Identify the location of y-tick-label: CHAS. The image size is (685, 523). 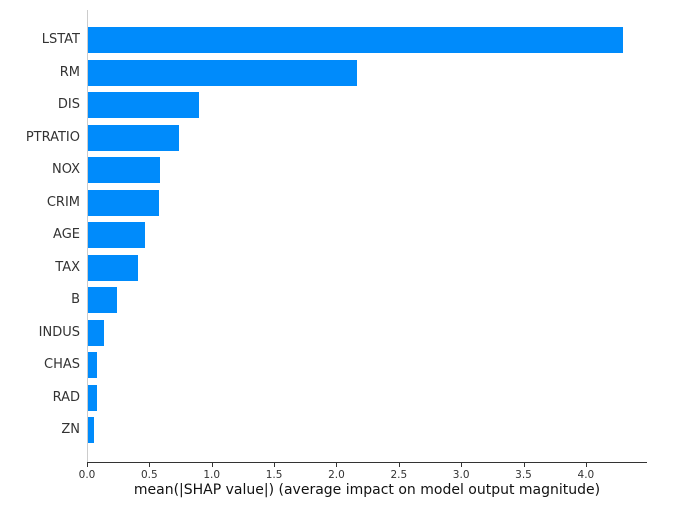
(62, 364).